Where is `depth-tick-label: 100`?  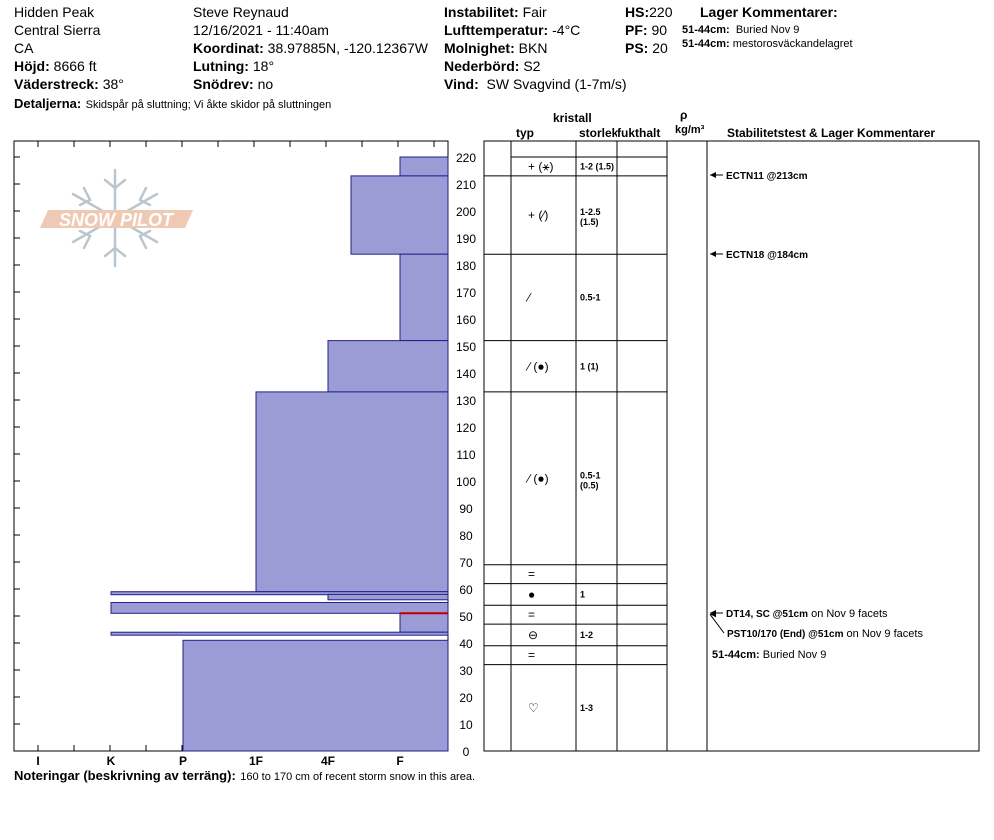
depth-tick-label: 100 is located at coordinates (466, 482).